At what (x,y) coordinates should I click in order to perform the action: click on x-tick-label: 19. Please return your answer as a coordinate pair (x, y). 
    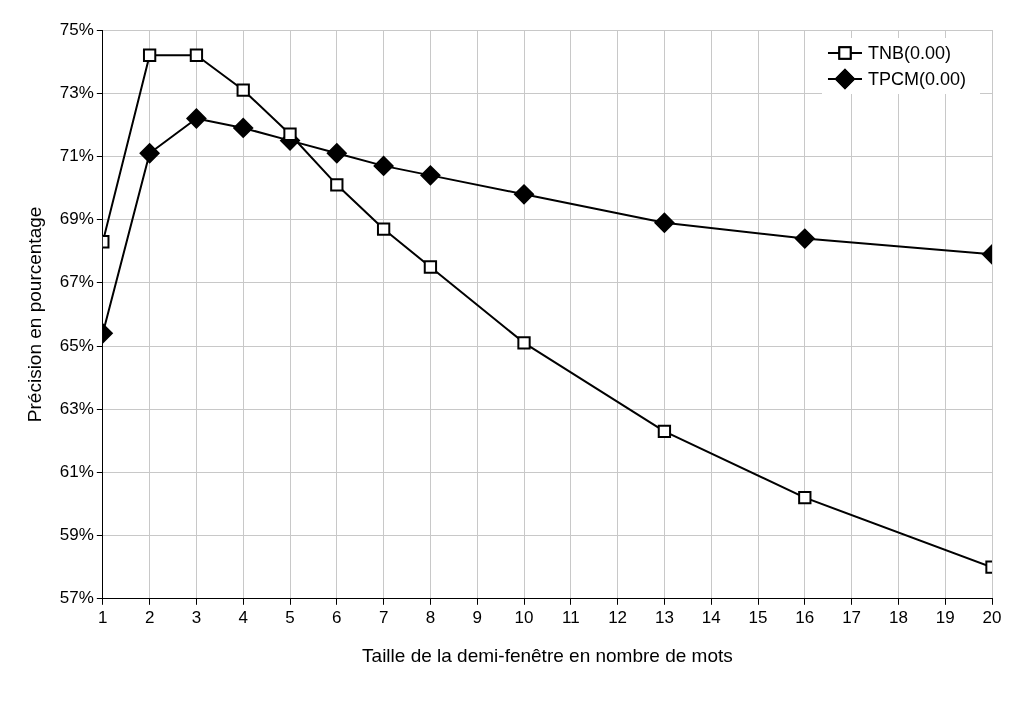
    Looking at the image, I should click on (945, 617).